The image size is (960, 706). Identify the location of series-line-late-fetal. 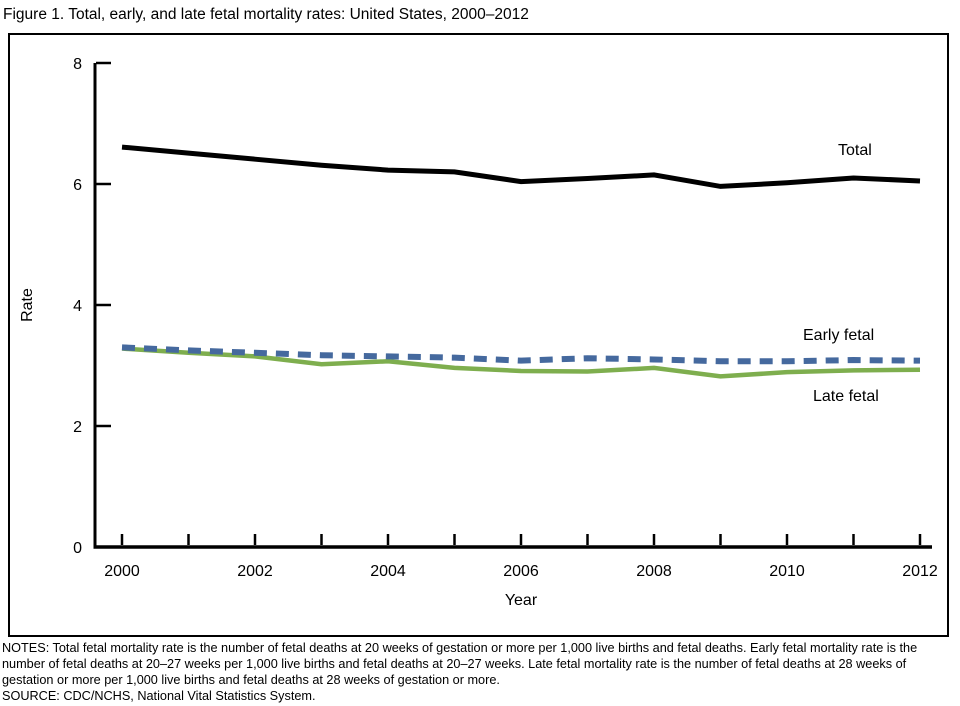
(521, 362).